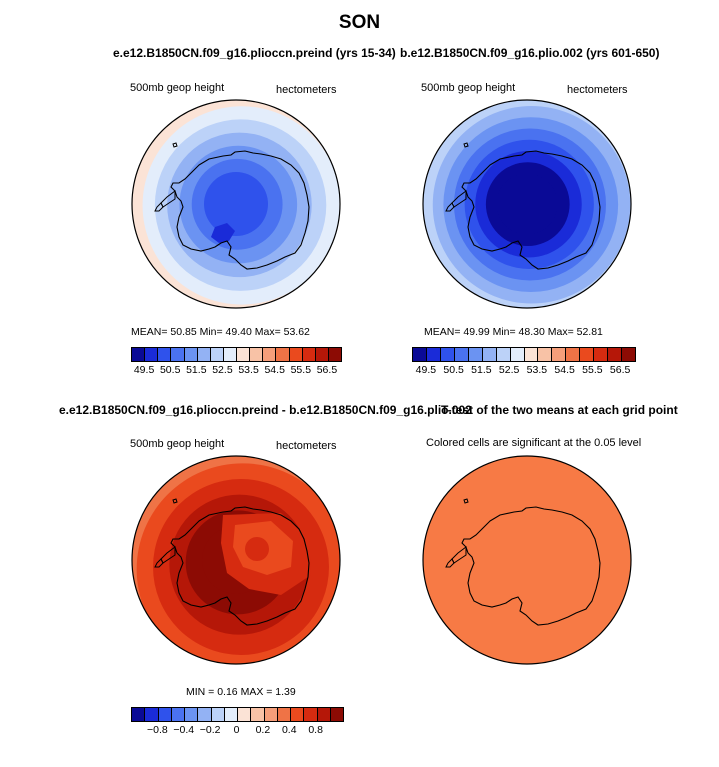 The width and height of the screenshot is (719, 767). Describe the element at coordinates (315, 730) in the screenshot. I see `colorbar-tick-label: 0.8` at that location.